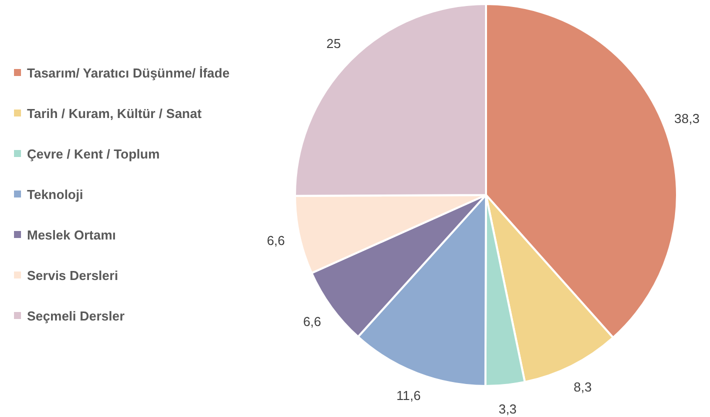 Image resolution: width=710 pixels, height=417 pixels. What do you see at coordinates (583, 387) in the screenshot?
I see `data-label: 8,3` at bounding box center [583, 387].